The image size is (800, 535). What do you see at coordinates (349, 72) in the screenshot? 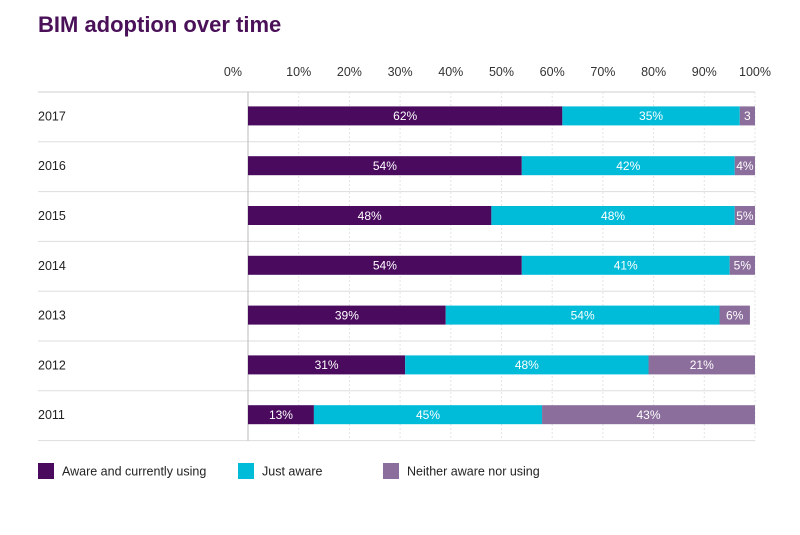
I see `x-tick-label: 20%` at bounding box center [349, 72].